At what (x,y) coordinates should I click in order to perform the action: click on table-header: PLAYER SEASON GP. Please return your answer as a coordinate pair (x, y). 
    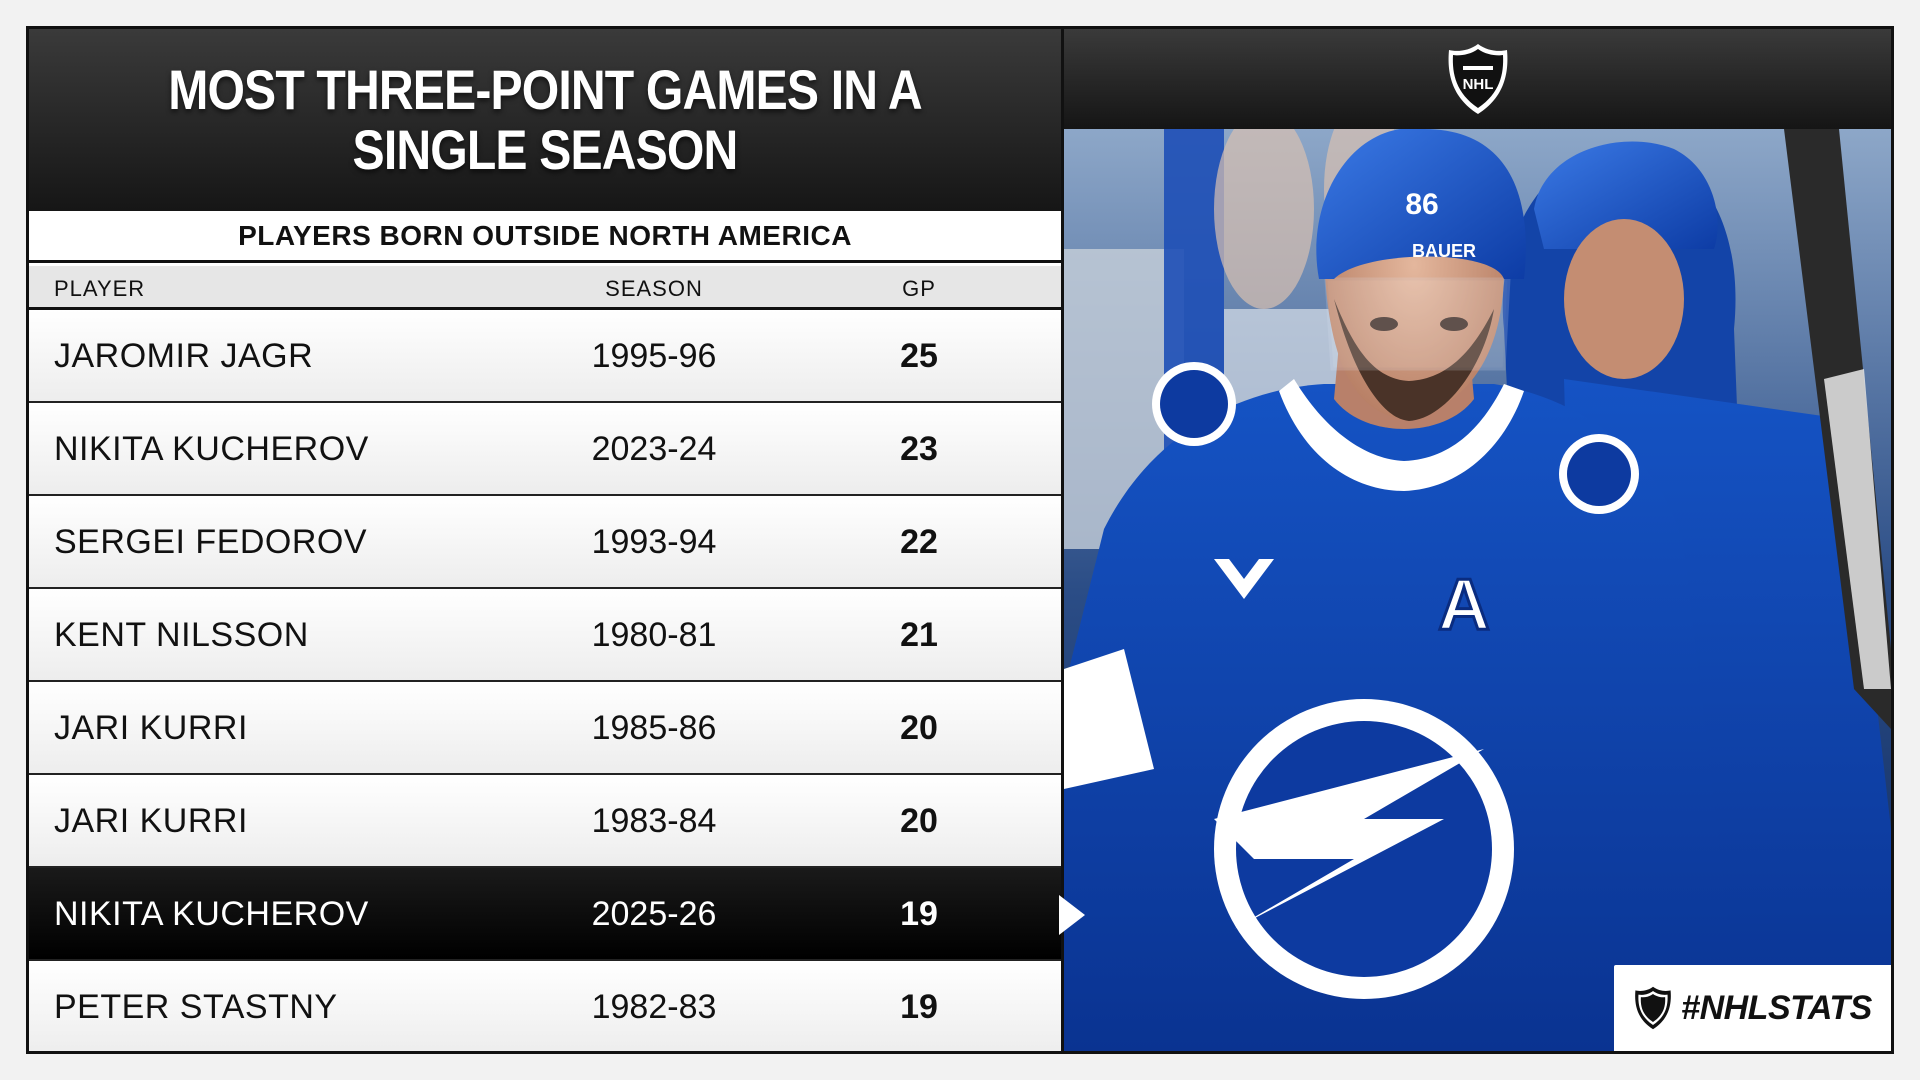
    Looking at the image, I should click on (545, 288).